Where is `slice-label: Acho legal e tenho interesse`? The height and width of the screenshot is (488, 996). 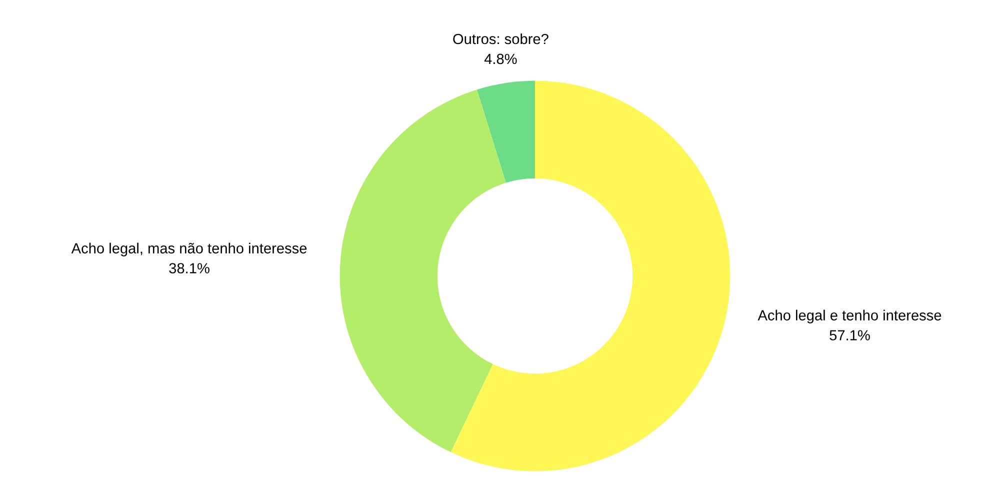
slice-label: Acho legal e tenho interesse is located at coordinates (850, 317).